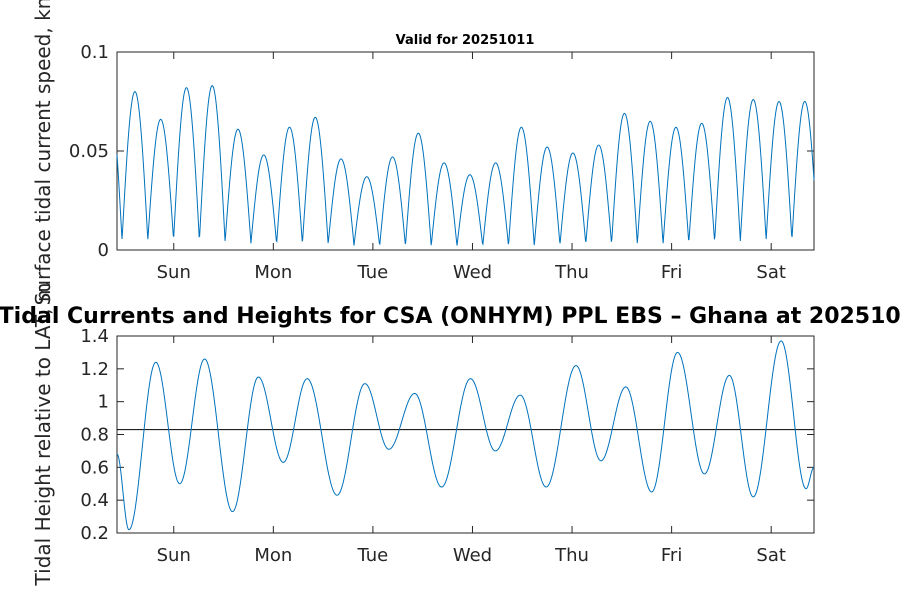 The width and height of the screenshot is (900, 600). Describe the element at coordinates (465, 40) in the screenshot. I see `current-chart-title: Valid for 20251011` at that location.